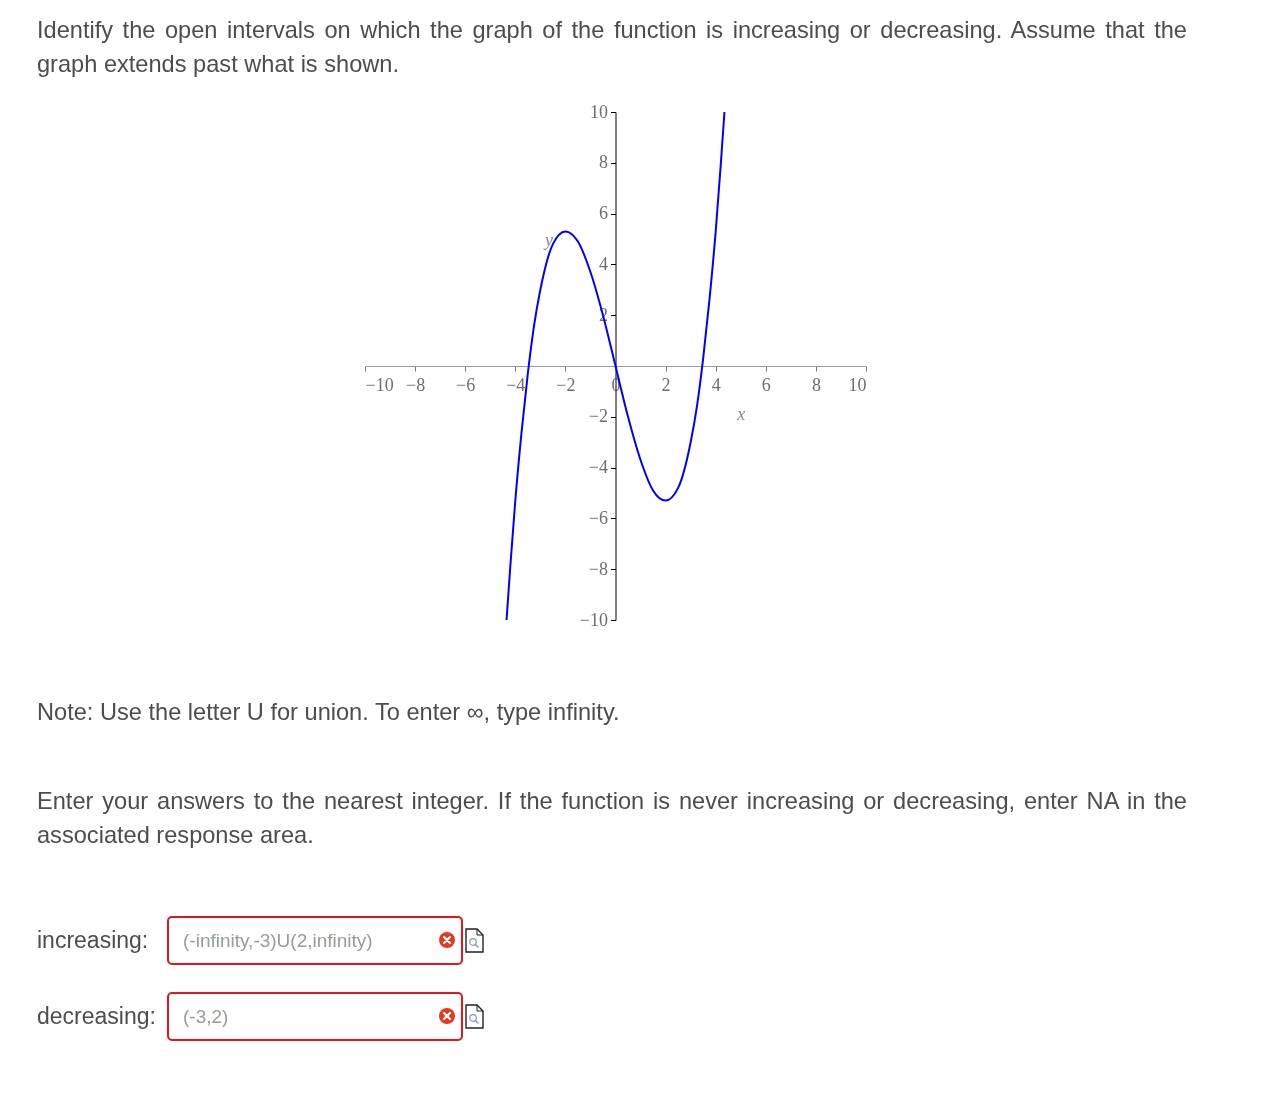 The image size is (1270, 1106). Describe the element at coordinates (766, 384) in the screenshot. I see `x-tick-label: 6` at that location.